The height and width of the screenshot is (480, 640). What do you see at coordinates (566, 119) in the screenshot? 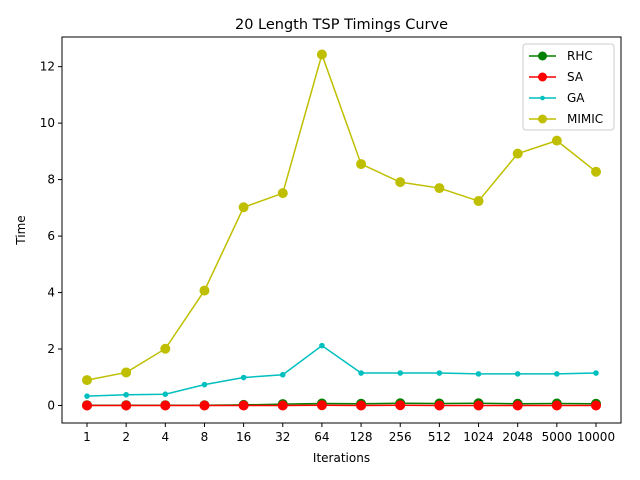
I see `legend-entry-mimic: MIMIC` at bounding box center [566, 119].